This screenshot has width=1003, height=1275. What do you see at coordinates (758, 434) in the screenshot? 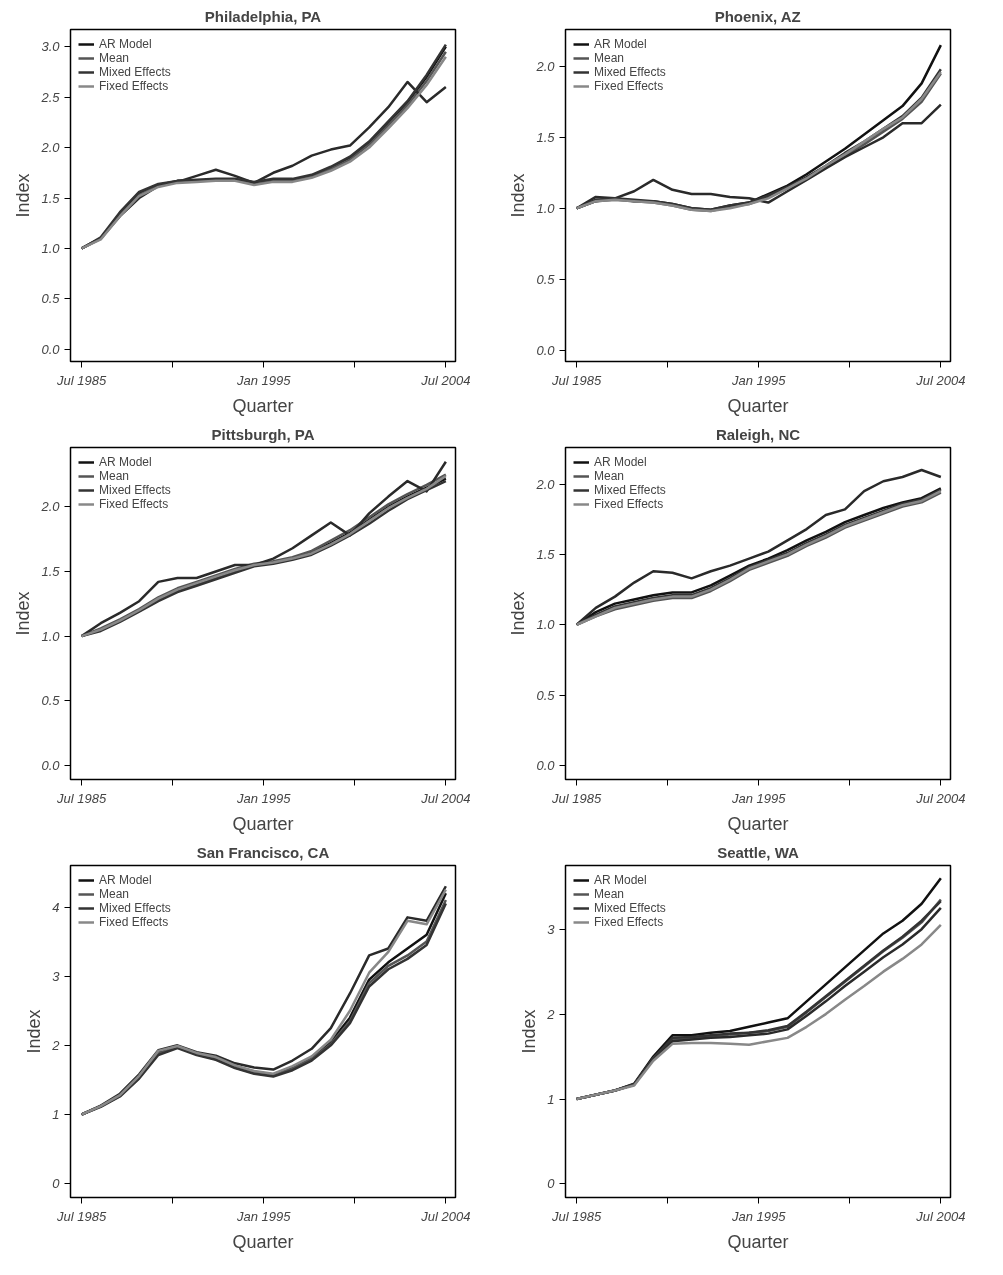
I see `chart-title: Raleigh, NC` at bounding box center [758, 434].